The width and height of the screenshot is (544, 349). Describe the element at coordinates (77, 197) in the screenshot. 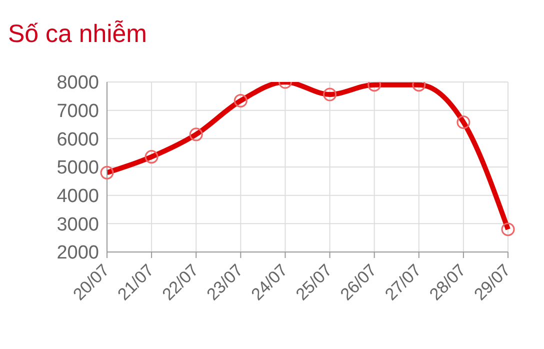

I see `y-tick-label: 4000` at that location.